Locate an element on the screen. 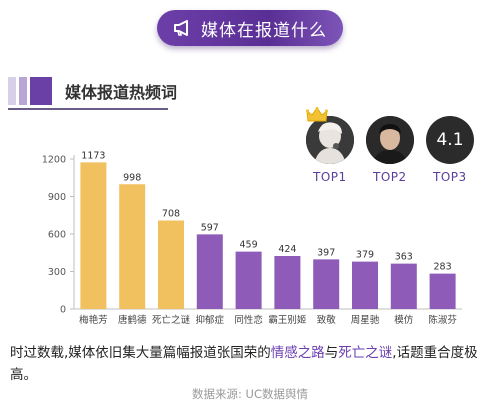 The height and width of the screenshot is (408, 500). value-label: 363 is located at coordinates (404, 257).